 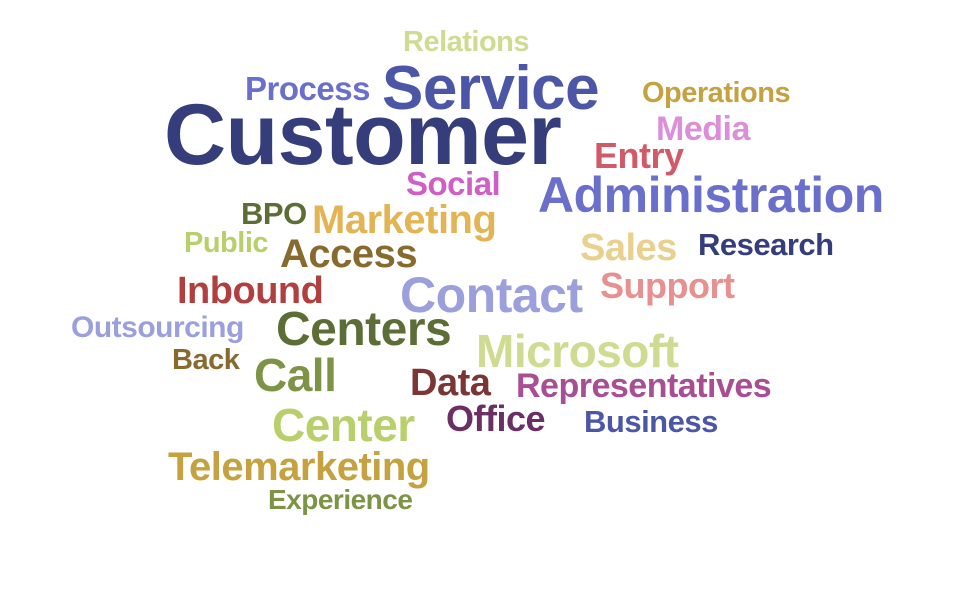 I want to click on word-office: Office, so click(x=496, y=418).